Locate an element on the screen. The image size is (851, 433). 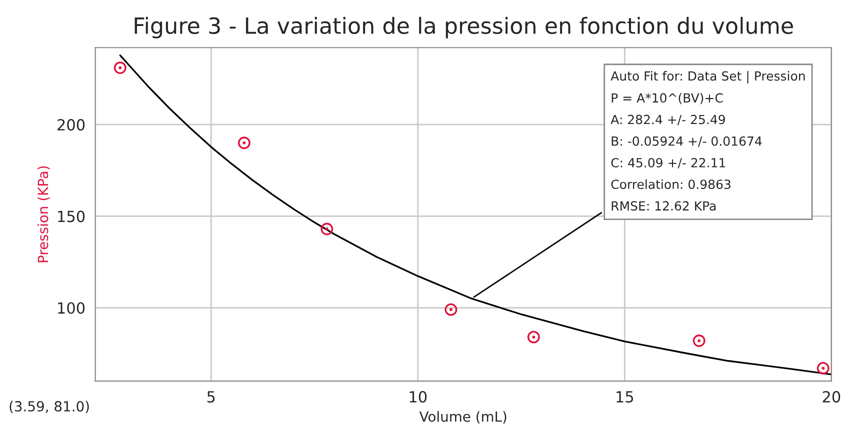
x-axis-title: Volume (mL) is located at coordinates (462, 417).